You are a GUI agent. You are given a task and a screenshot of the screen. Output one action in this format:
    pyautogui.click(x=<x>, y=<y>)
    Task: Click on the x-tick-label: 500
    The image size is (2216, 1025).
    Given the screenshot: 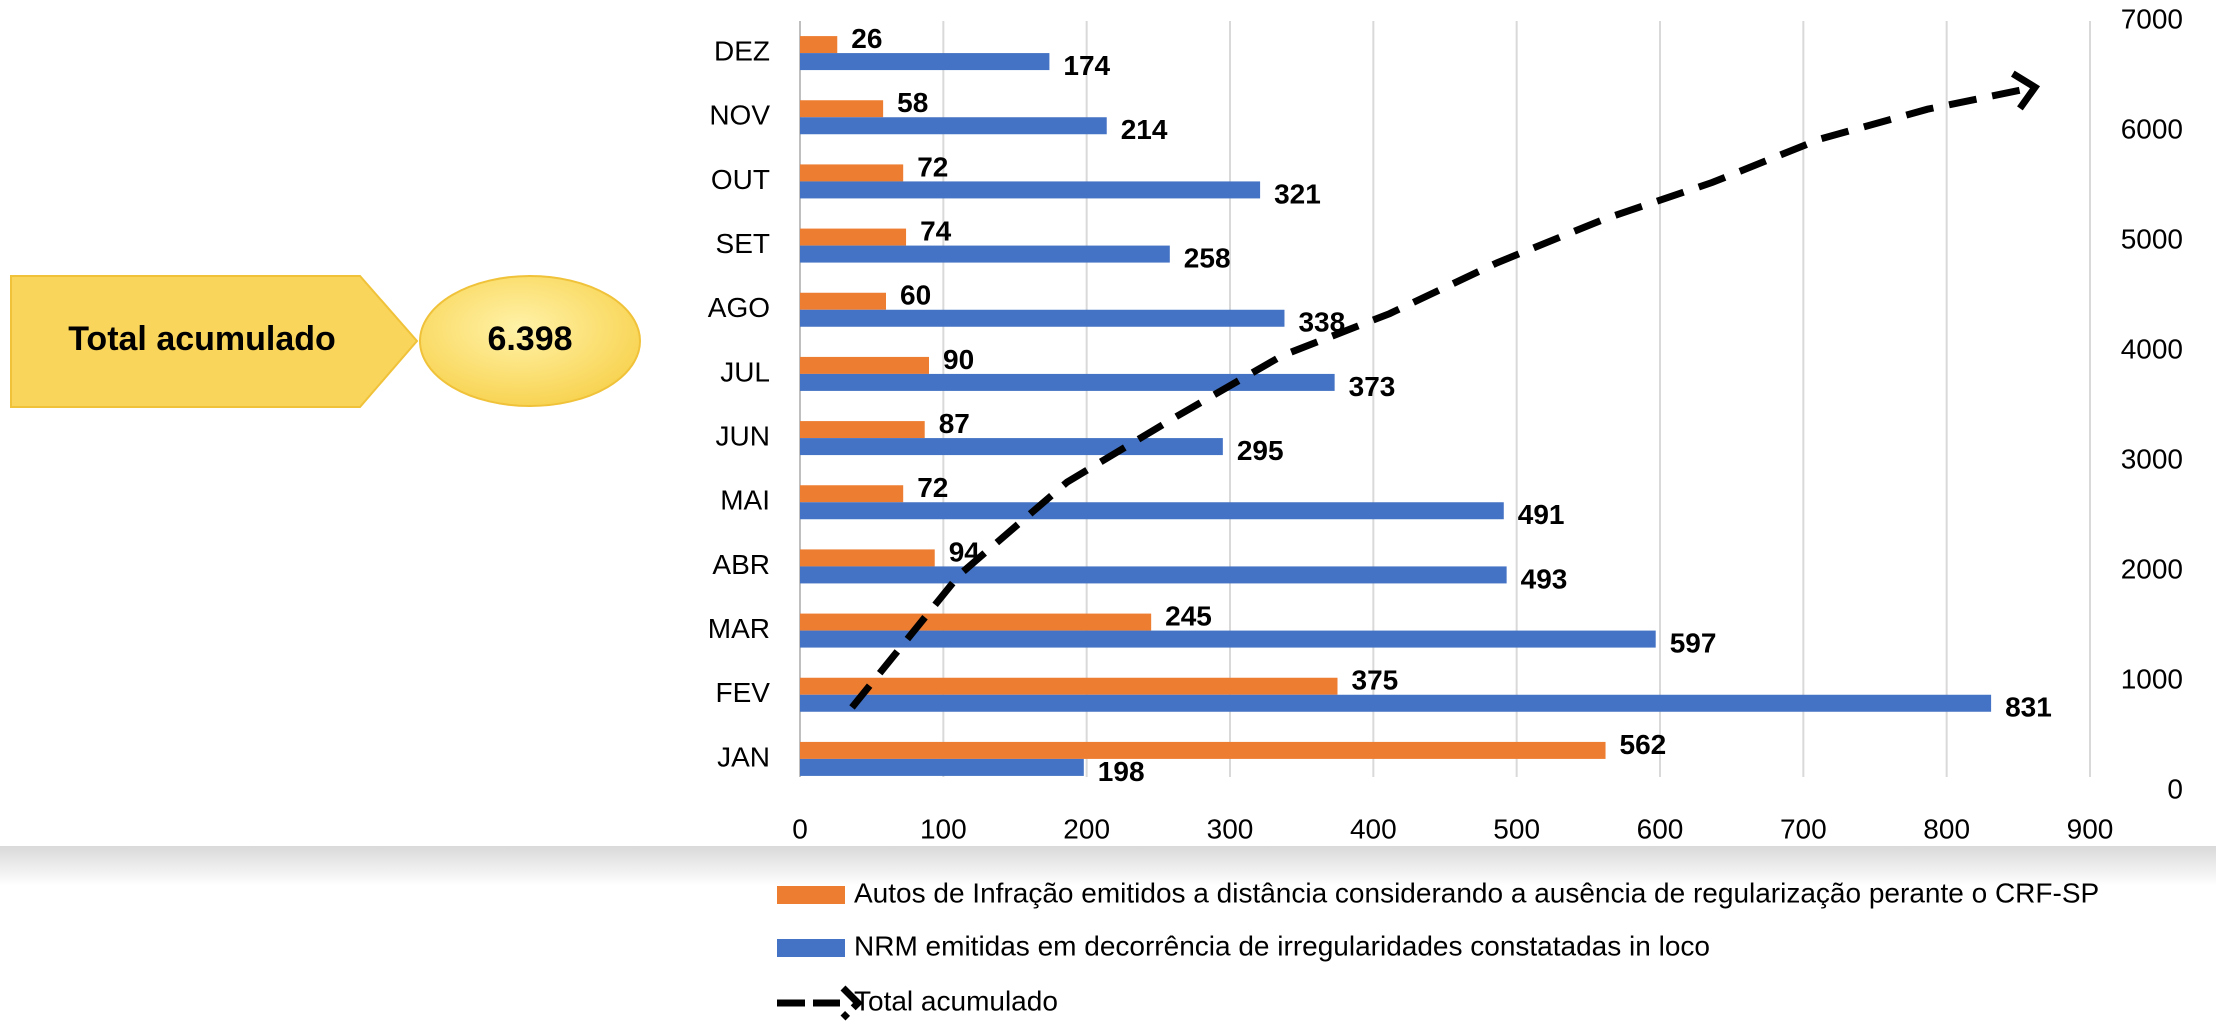 What is the action you would take?
    pyautogui.click(x=1516, y=828)
    